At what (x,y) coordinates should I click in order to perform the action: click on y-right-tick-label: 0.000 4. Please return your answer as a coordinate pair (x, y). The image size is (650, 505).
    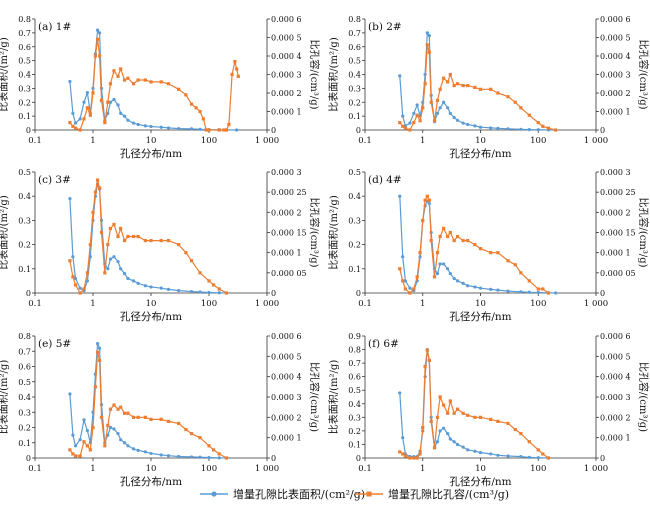
    Looking at the image, I should click on (615, 377).